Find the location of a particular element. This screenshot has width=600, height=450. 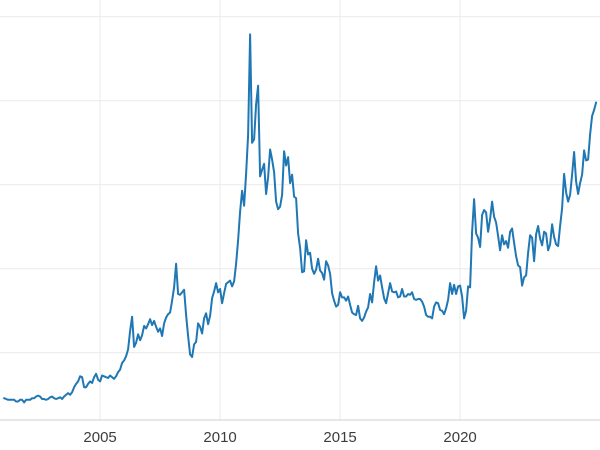

x-axis-tick-label: 2015 is located at coordinates (339, 437).